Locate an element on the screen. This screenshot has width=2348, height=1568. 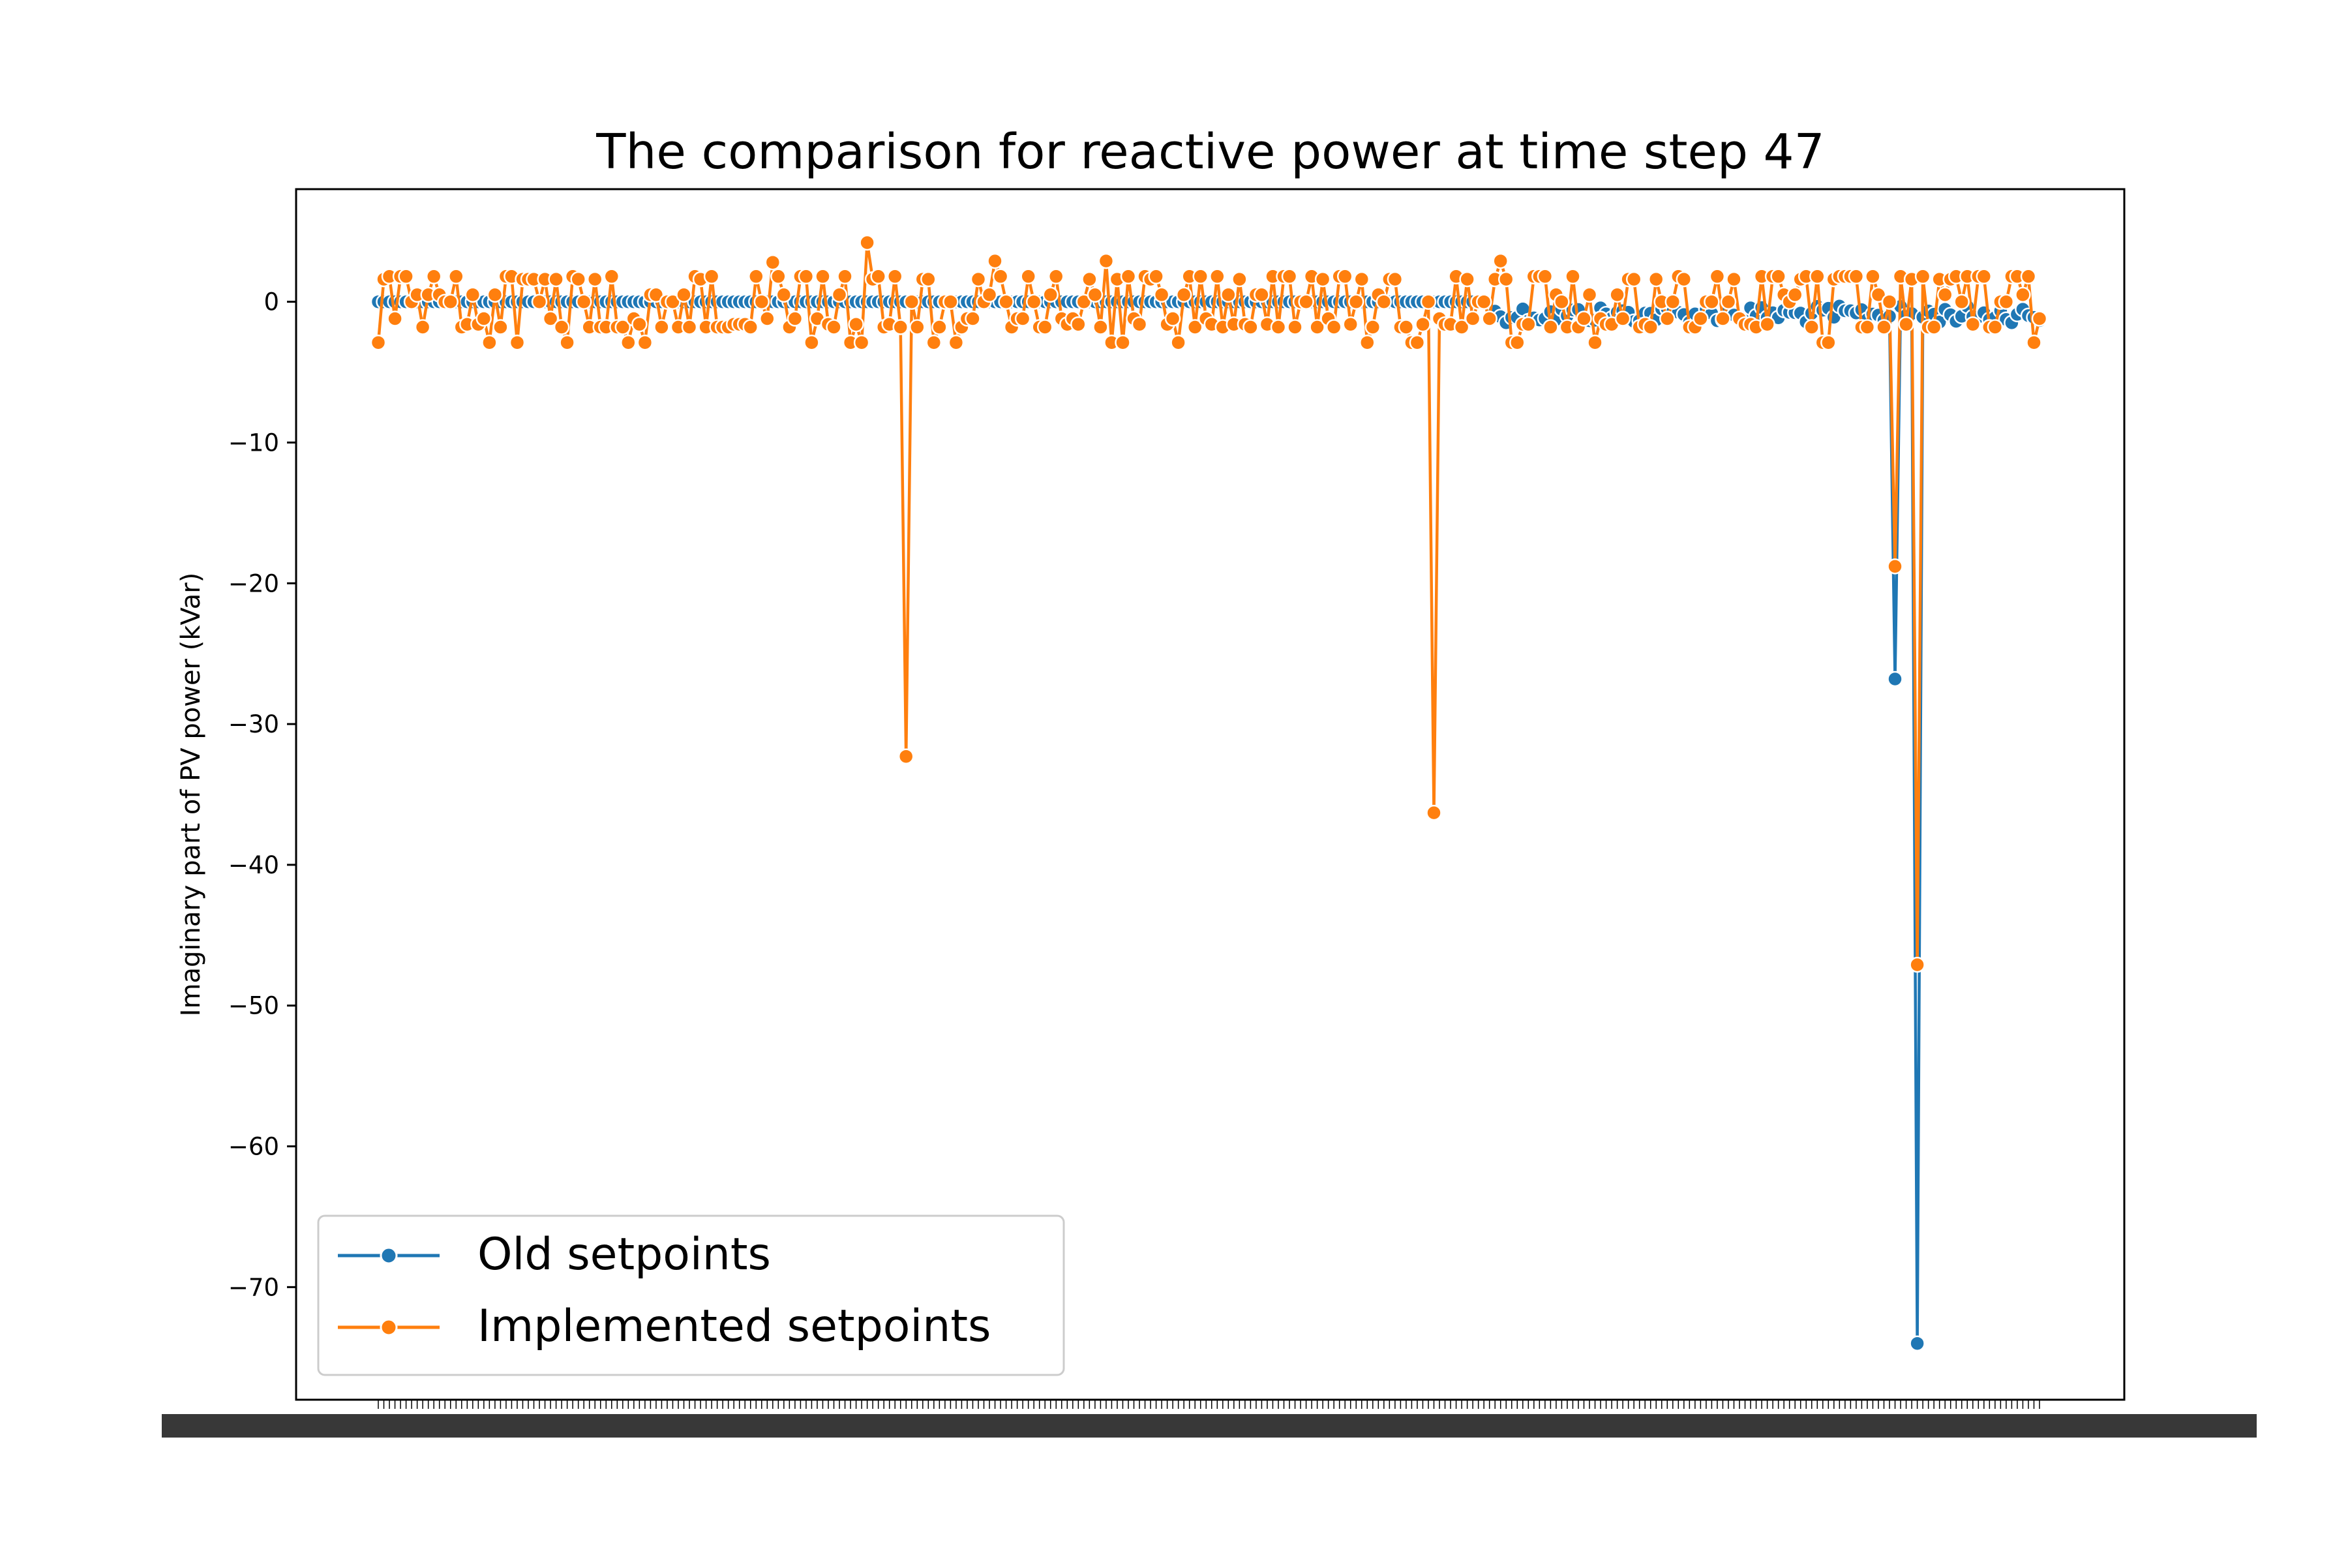
x-tick-layer is located at coordinates (1209, 1419).